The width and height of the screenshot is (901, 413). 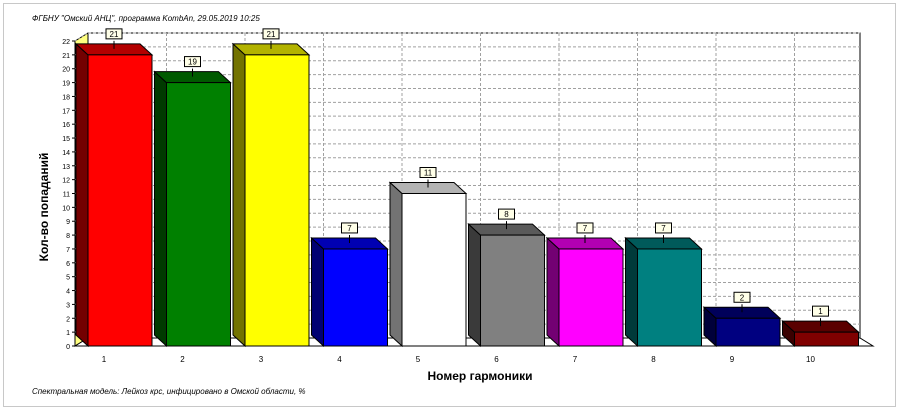 I want to click on data-label-2: 19, so click(x=192, y=66).